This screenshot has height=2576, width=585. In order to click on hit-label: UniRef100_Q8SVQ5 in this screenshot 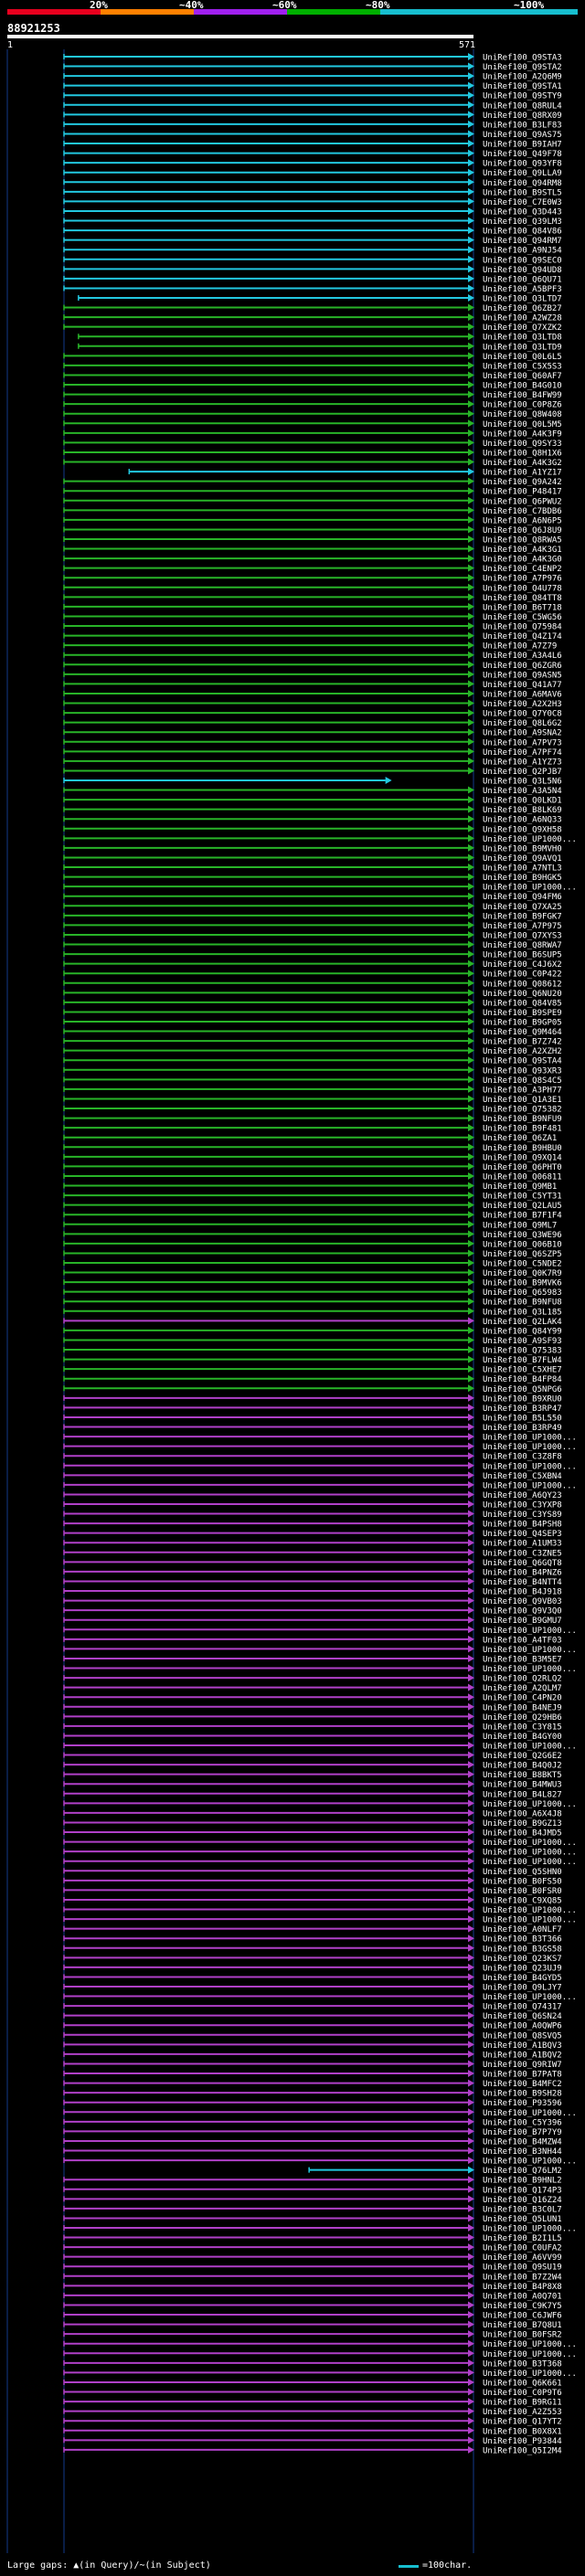, I will do `click(522, 2036)`.